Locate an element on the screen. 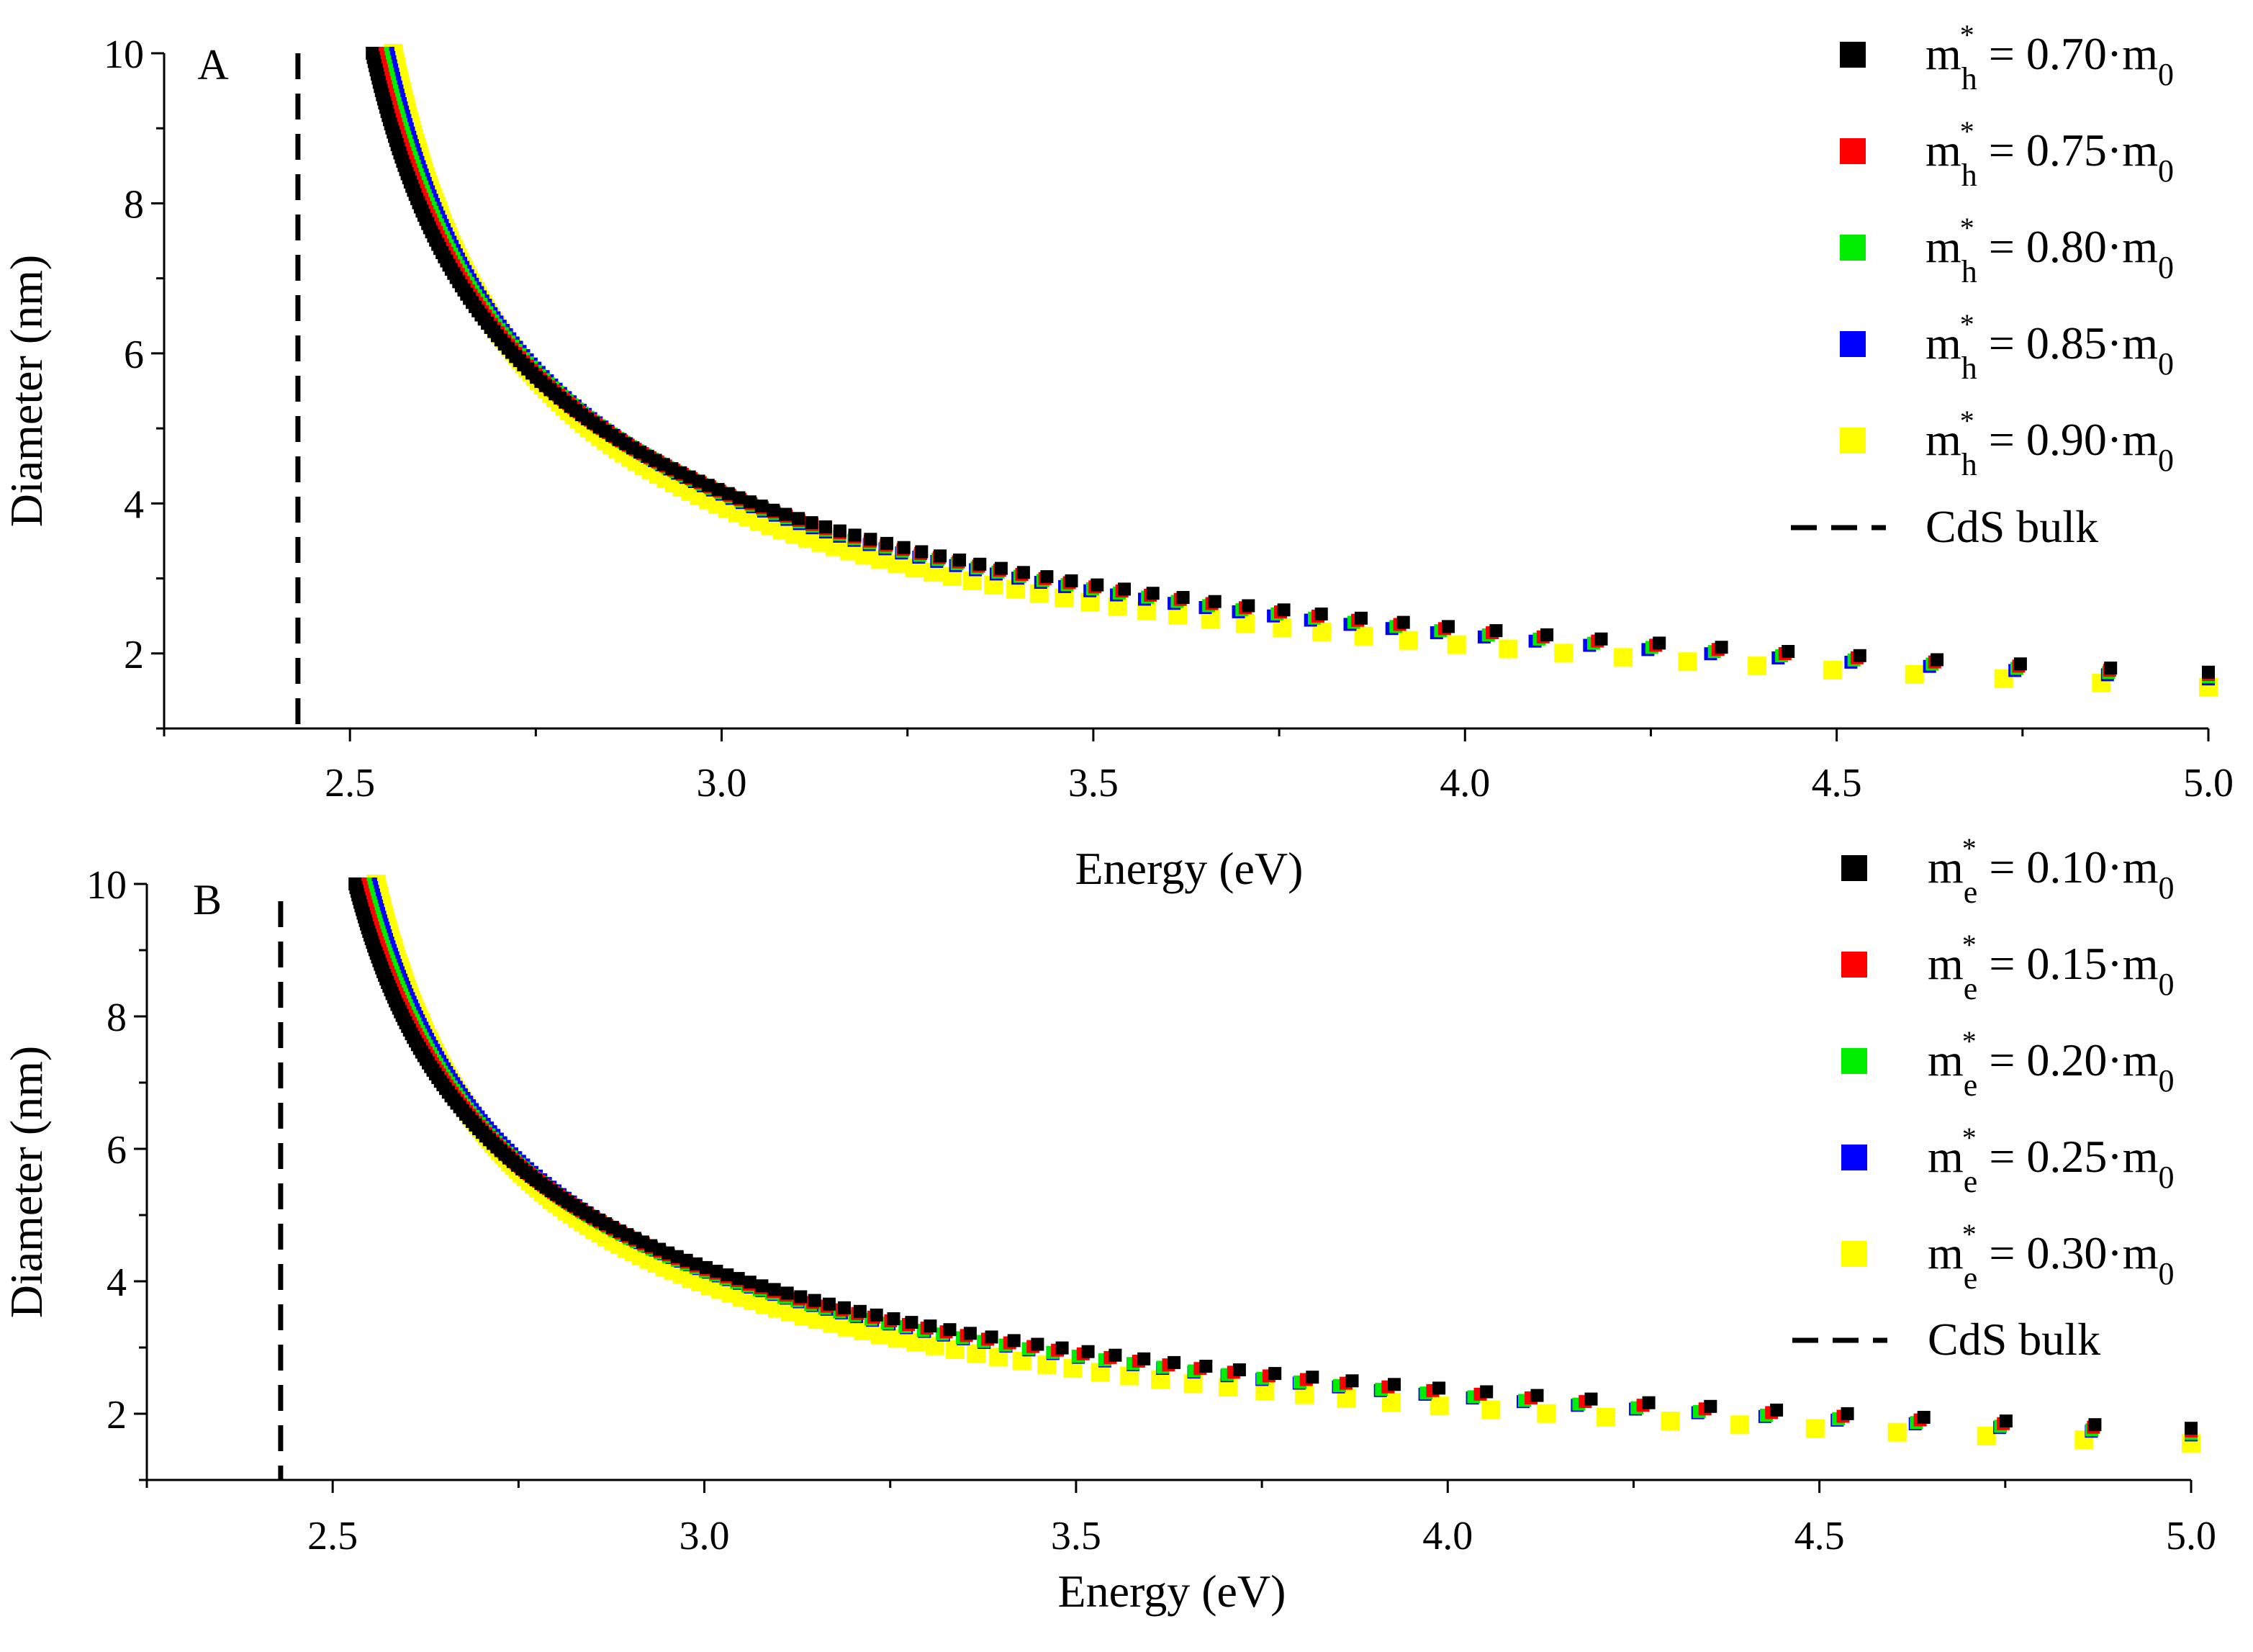 This screenshot has width=2253, height=1652. legend-label: m* h = 0.70·m0 is located at coordinates (2049, 57).